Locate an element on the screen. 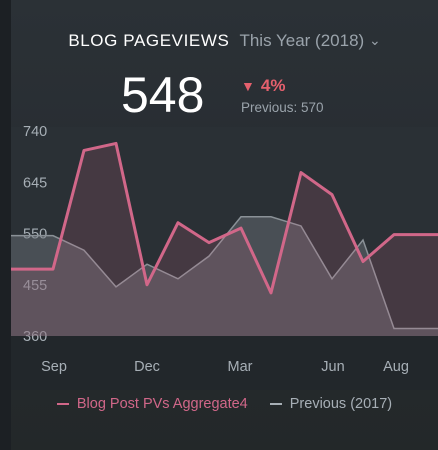 Image resolution: width=438 pixels, height=450 pixels. chart-header: BLOG PAGEVIEWS This Year (2018) ⌄ is located at coordinates (224, 41).